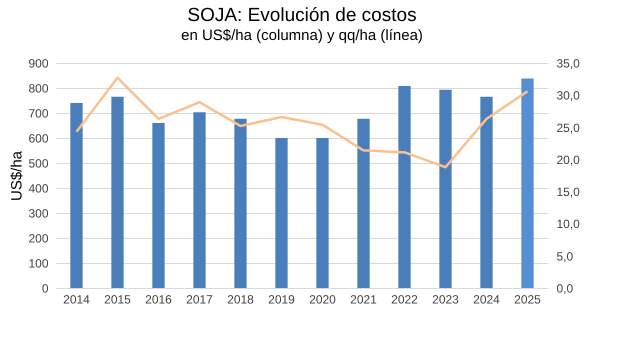  Describe the element at coordinates (282, 299) in the screenshot. I see `x-tick-label: 2019` at that location.